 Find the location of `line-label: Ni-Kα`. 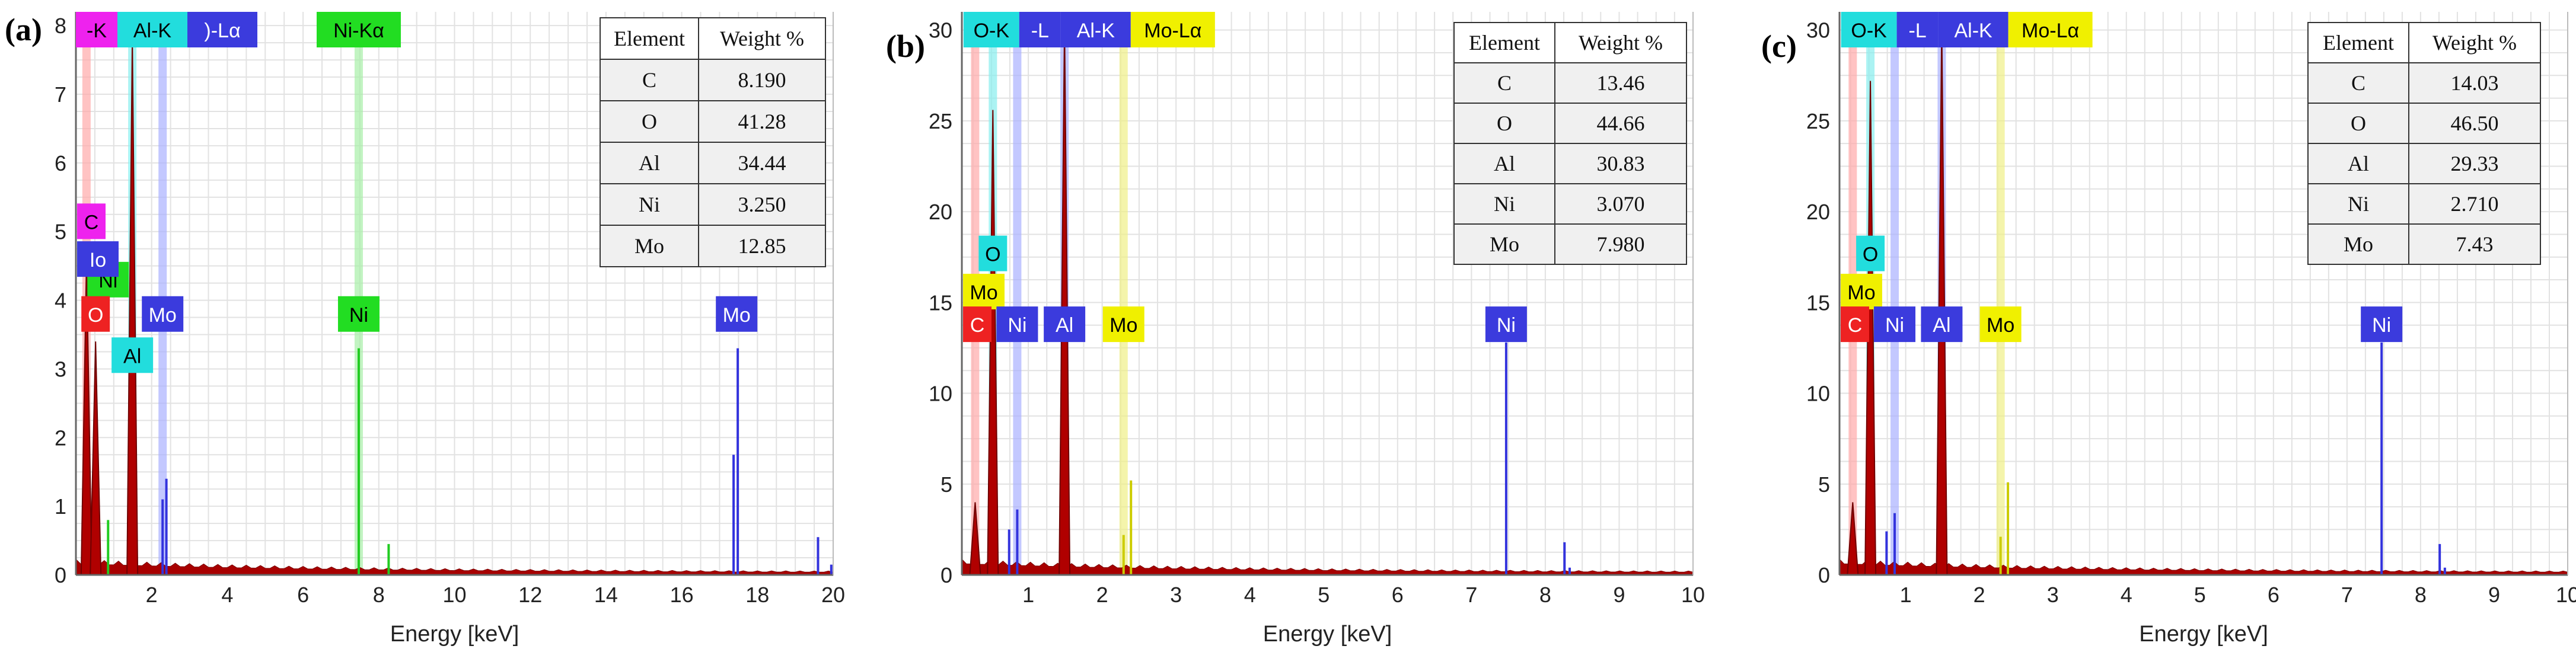

line-label: Ni-Kα is located at coordinates (358, 29).